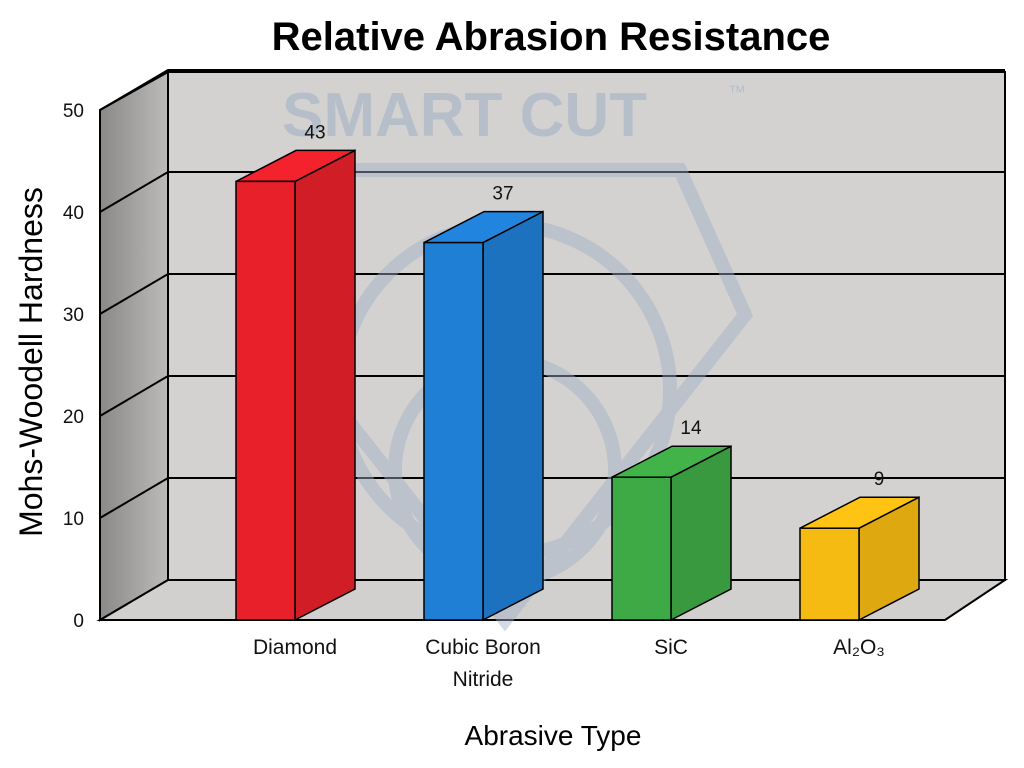 The height and width of the screenshot is (768, 1024). What do you see at coordinates (73, 417) in the screenshot?
I see `y-tick-label: 20` at bounding box center [73, 417].